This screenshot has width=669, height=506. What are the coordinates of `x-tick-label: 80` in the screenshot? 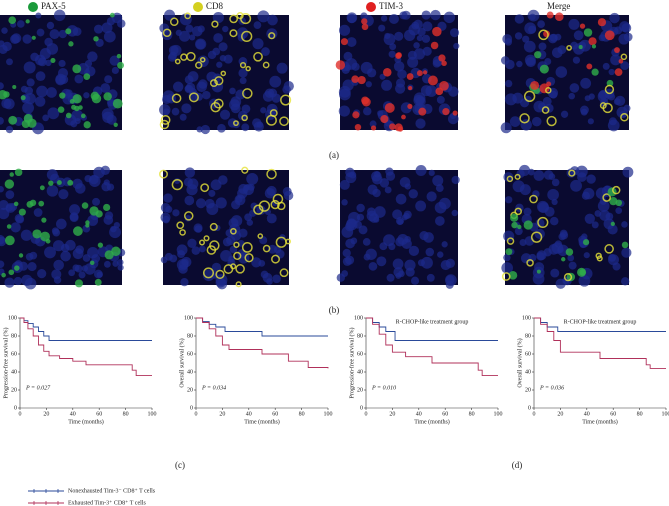 It's located at (302, 414).